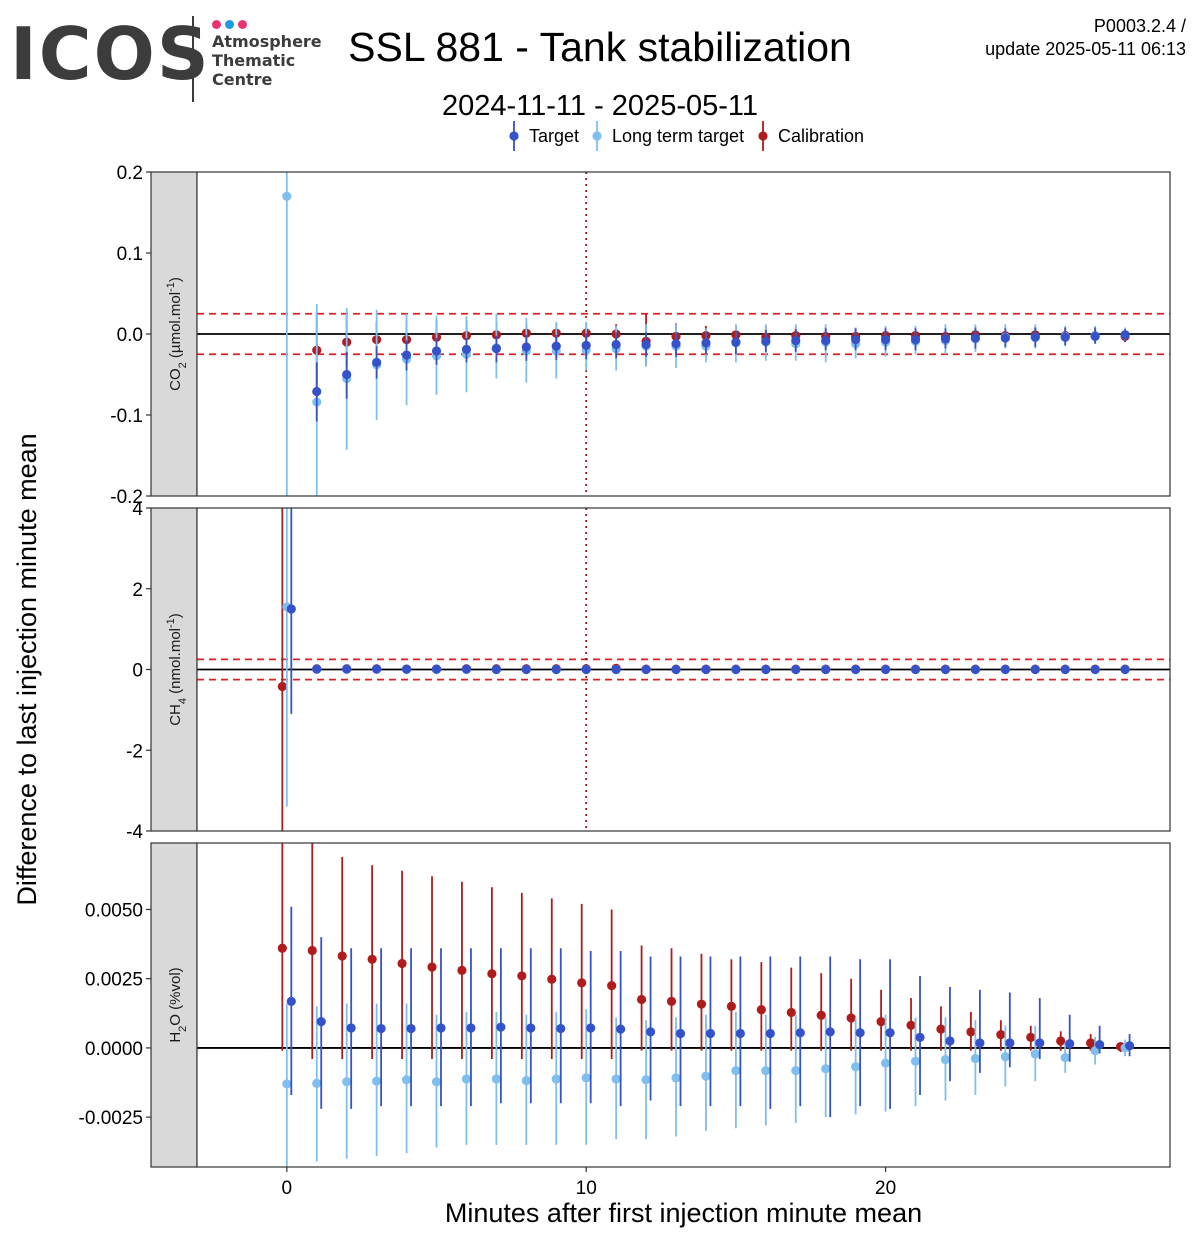  Describe the element at coordinates (193, 59) in the screenshot. I see `logo-divider` at that location.